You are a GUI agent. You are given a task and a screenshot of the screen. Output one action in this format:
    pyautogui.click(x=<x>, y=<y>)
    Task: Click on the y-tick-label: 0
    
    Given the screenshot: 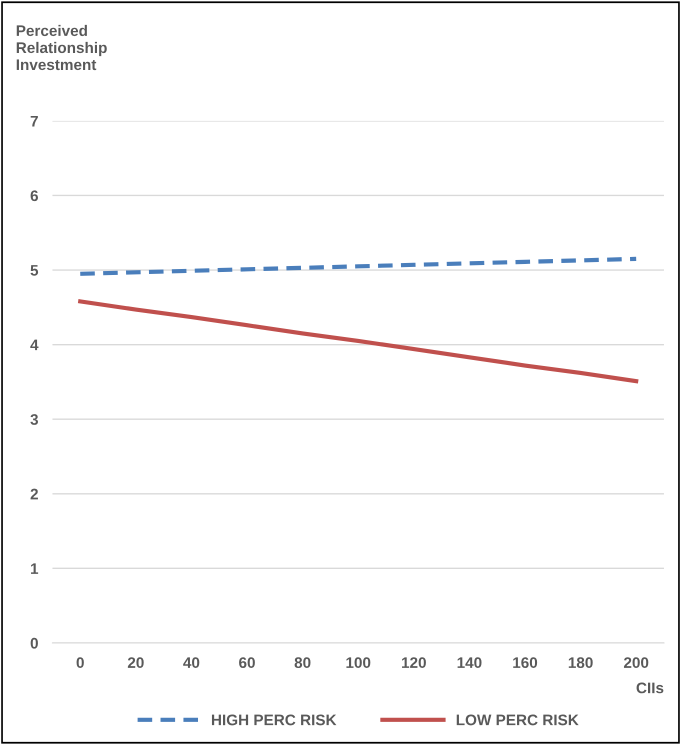 What is the action you would take?
    pyautogui.click(x=34, y=643)
    